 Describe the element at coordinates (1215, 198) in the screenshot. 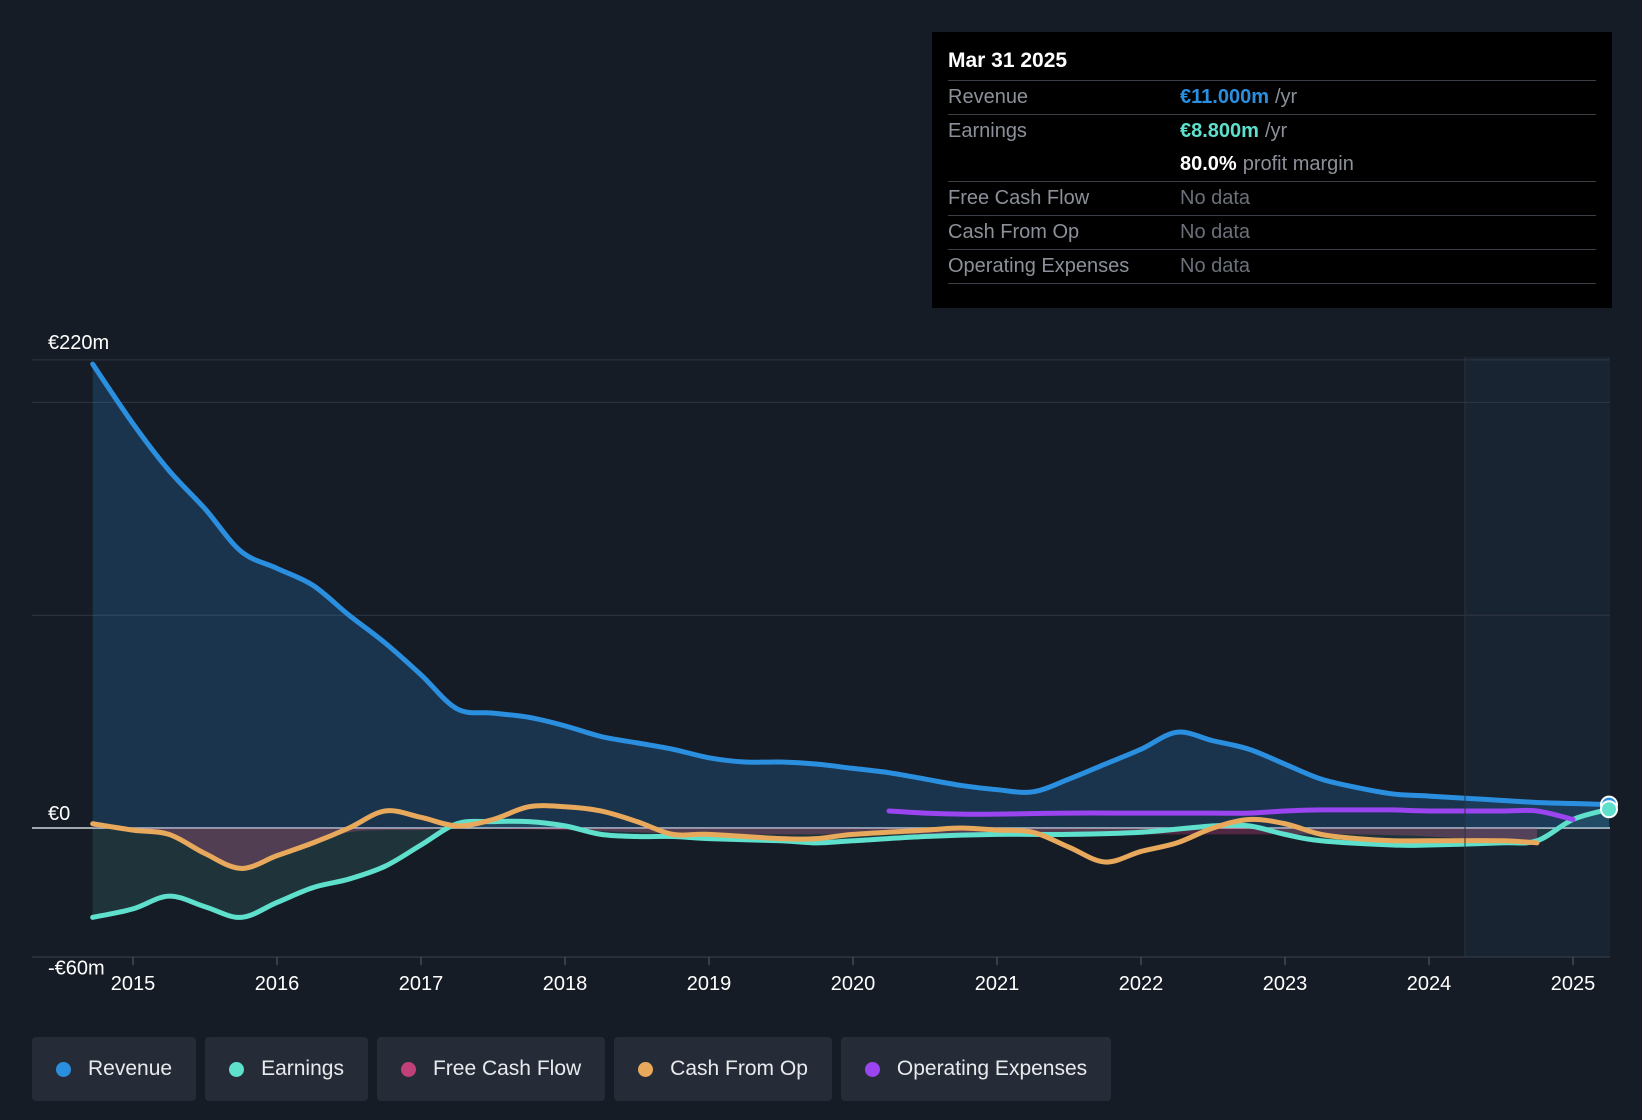

I see `tooltip-fcf-value: No data` at that location.